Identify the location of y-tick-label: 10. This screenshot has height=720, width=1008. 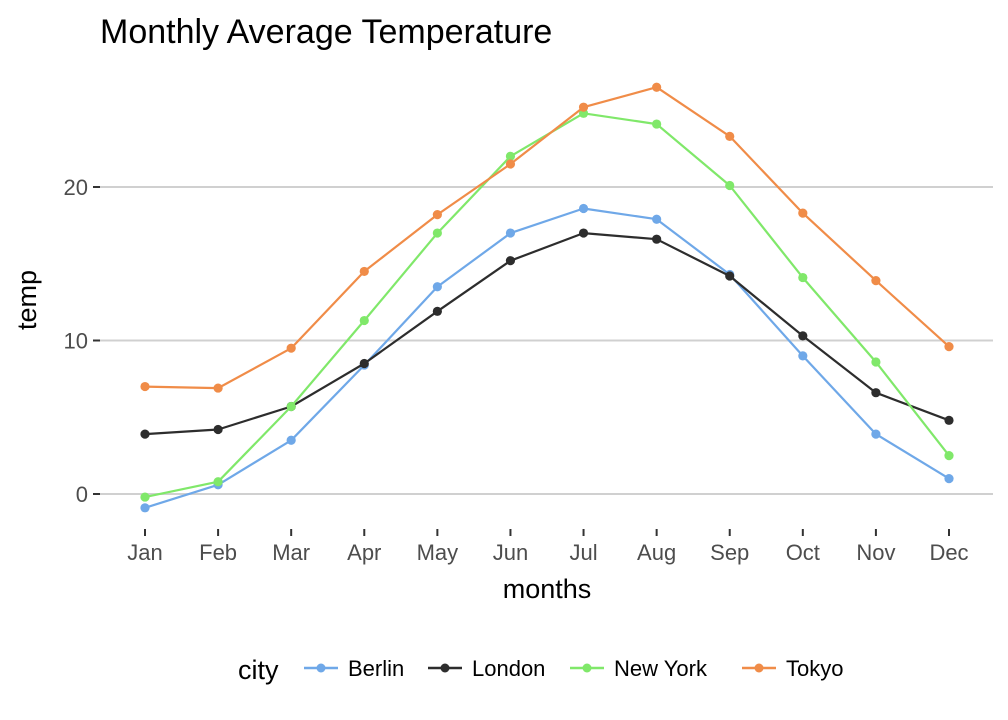
(76, 341).